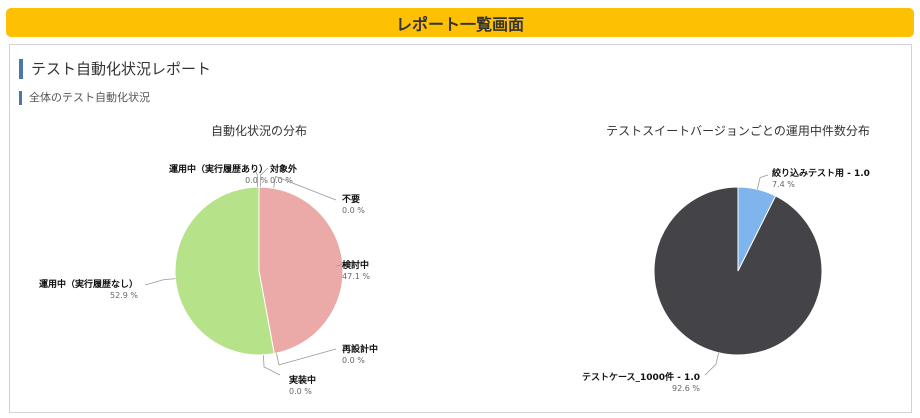 Image resolution: width=920 pixels, height=418 pixels. What do you see at coordinates (686, 388) in the screenshot?
I see `slice-pct-2-1: 92.6 %` at bounding box center [686, 388].